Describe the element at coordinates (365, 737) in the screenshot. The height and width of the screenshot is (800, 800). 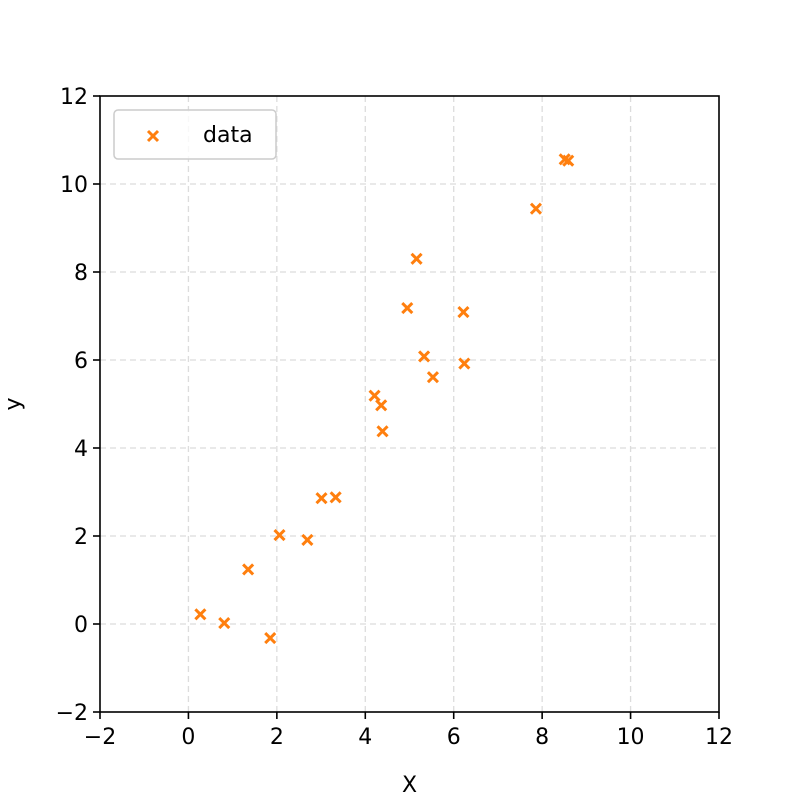
I see `x-tick-label: 4` at that location.